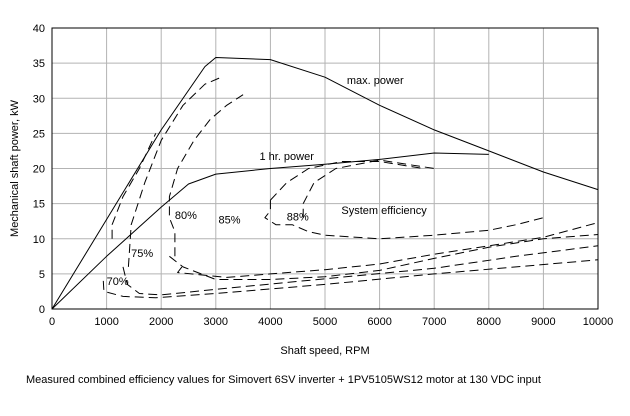 This screenshot has width=630, height=416. I want to click on x-axis-label: Shaft speed, RPM, so click(324, 351).